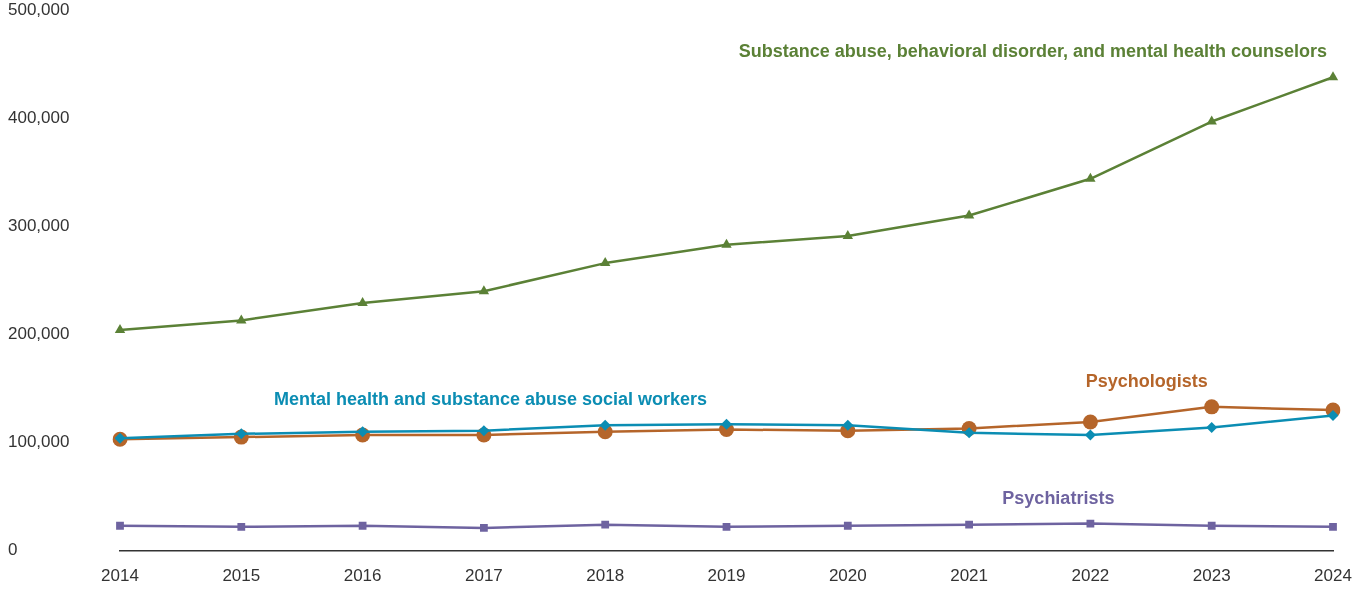 The width and height of the screenshot is (1367, 595). Describe the element at coordinates (13, 550) in the screenshot. I see `y-tick-label: 0` at that location.